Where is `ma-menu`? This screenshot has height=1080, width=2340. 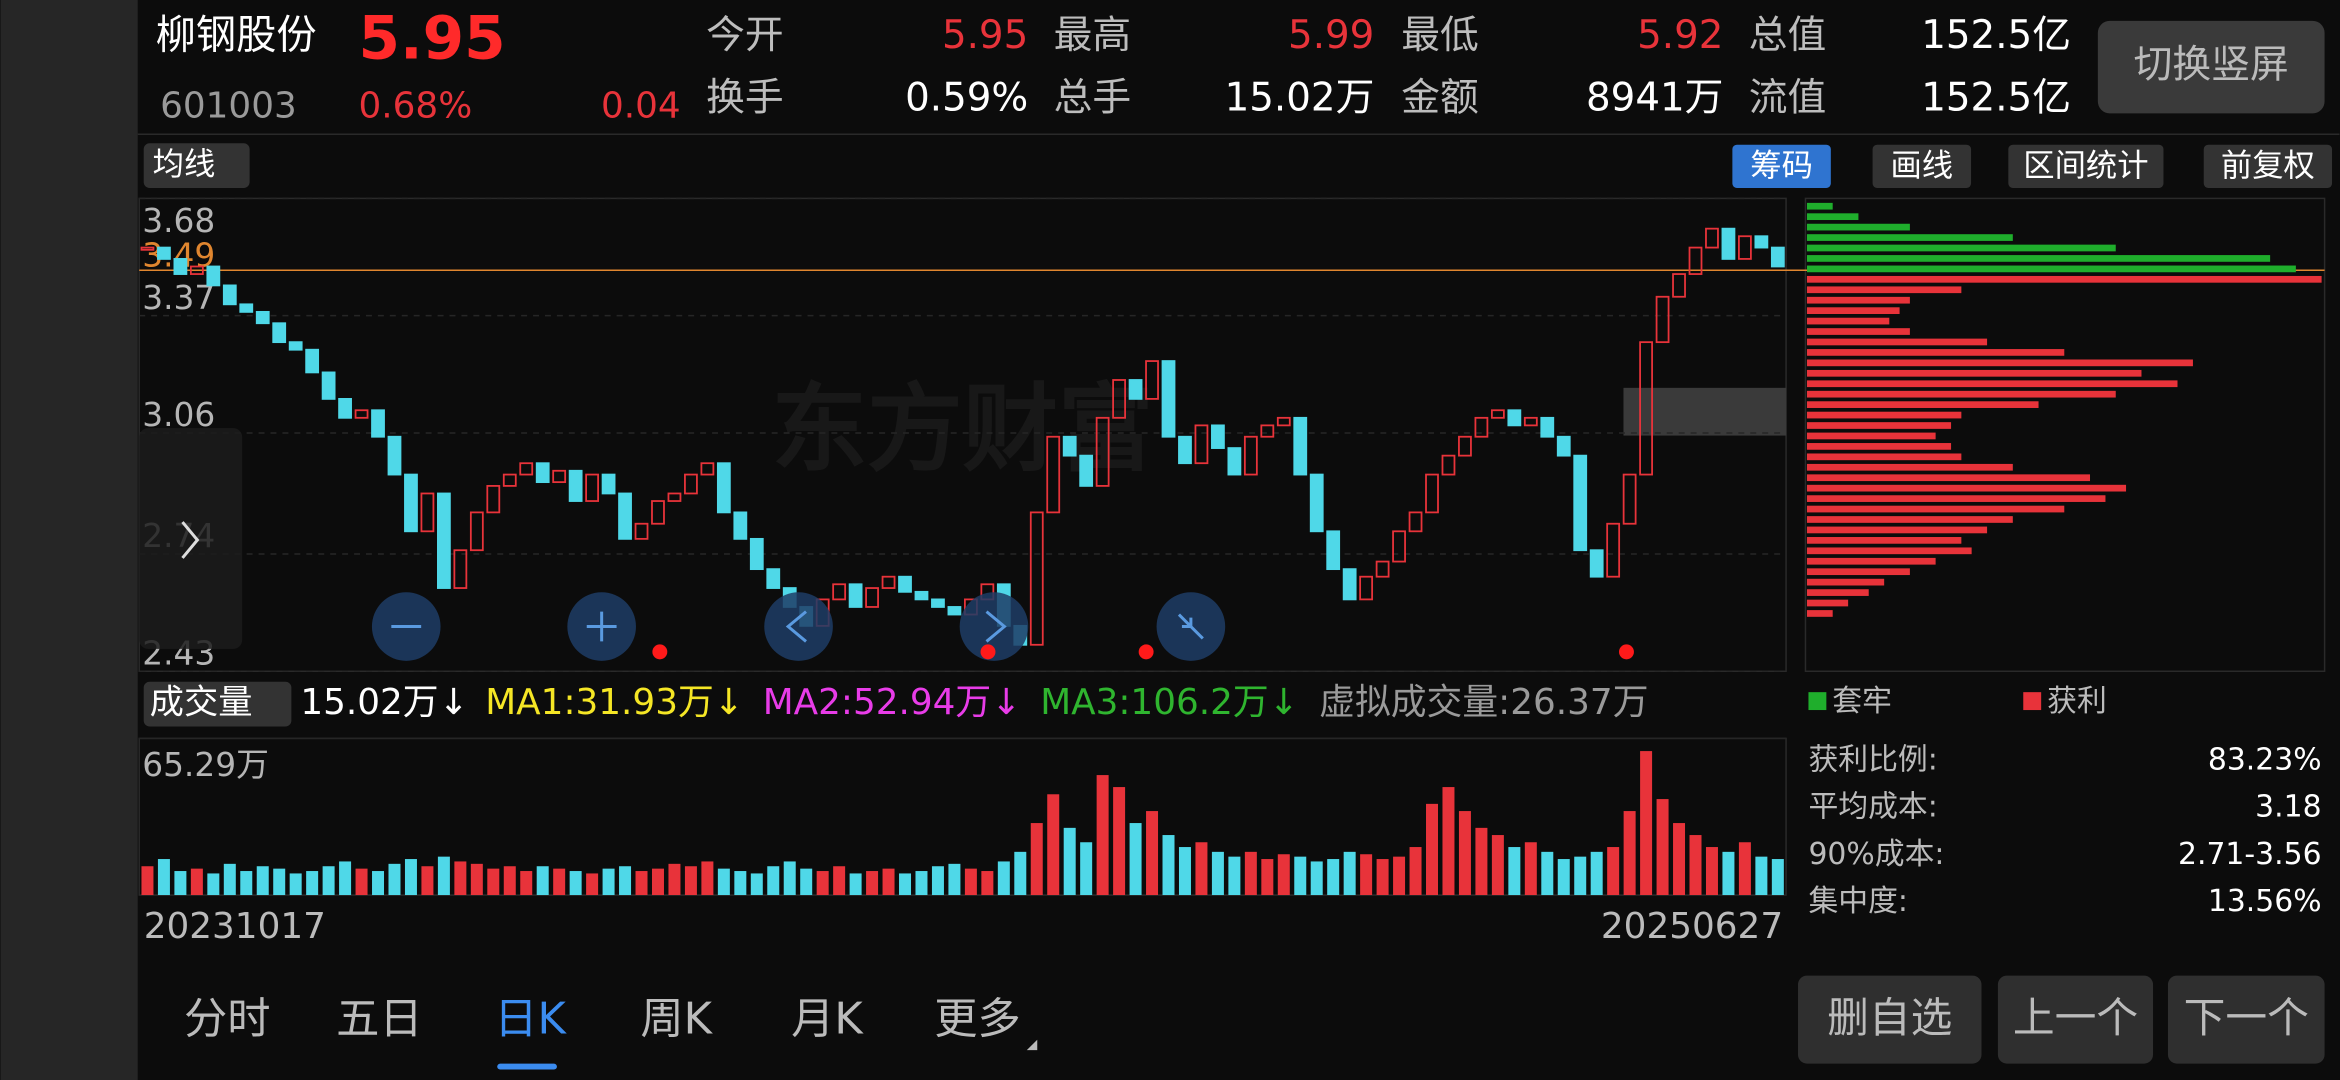
ma-menu is located at coordinates (196, 165).